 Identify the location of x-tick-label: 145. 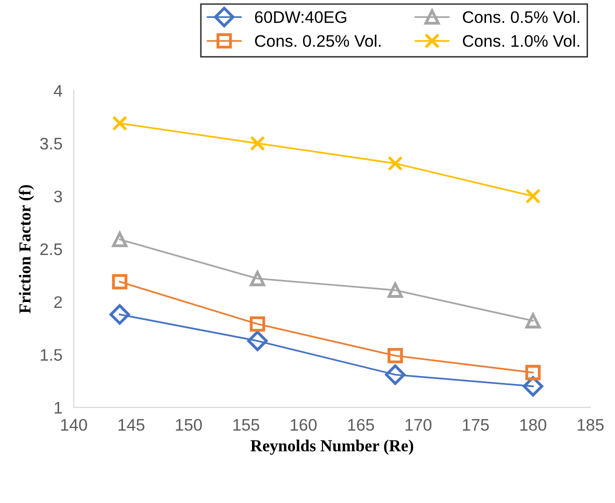
(131, 425).